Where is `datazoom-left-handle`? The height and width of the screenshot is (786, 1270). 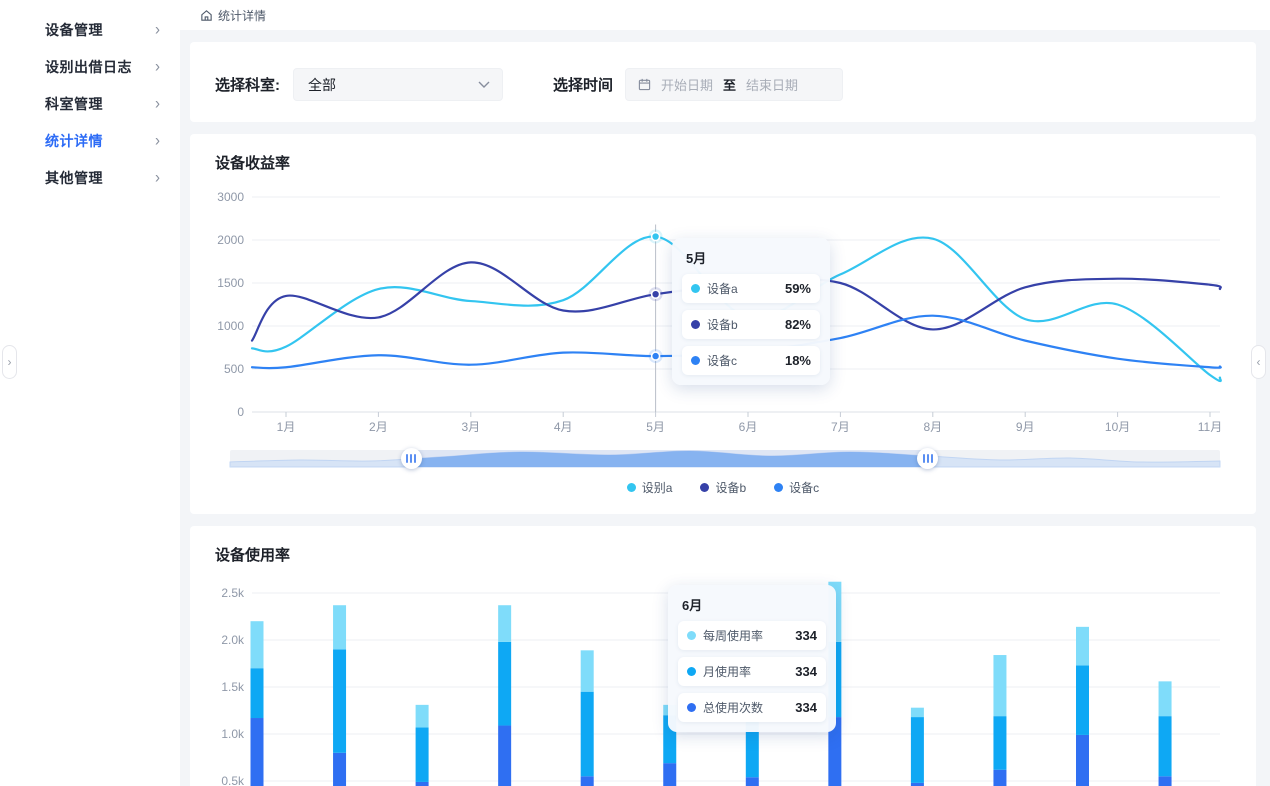
datazoom-left-handle is located at coordinates (411, 458).